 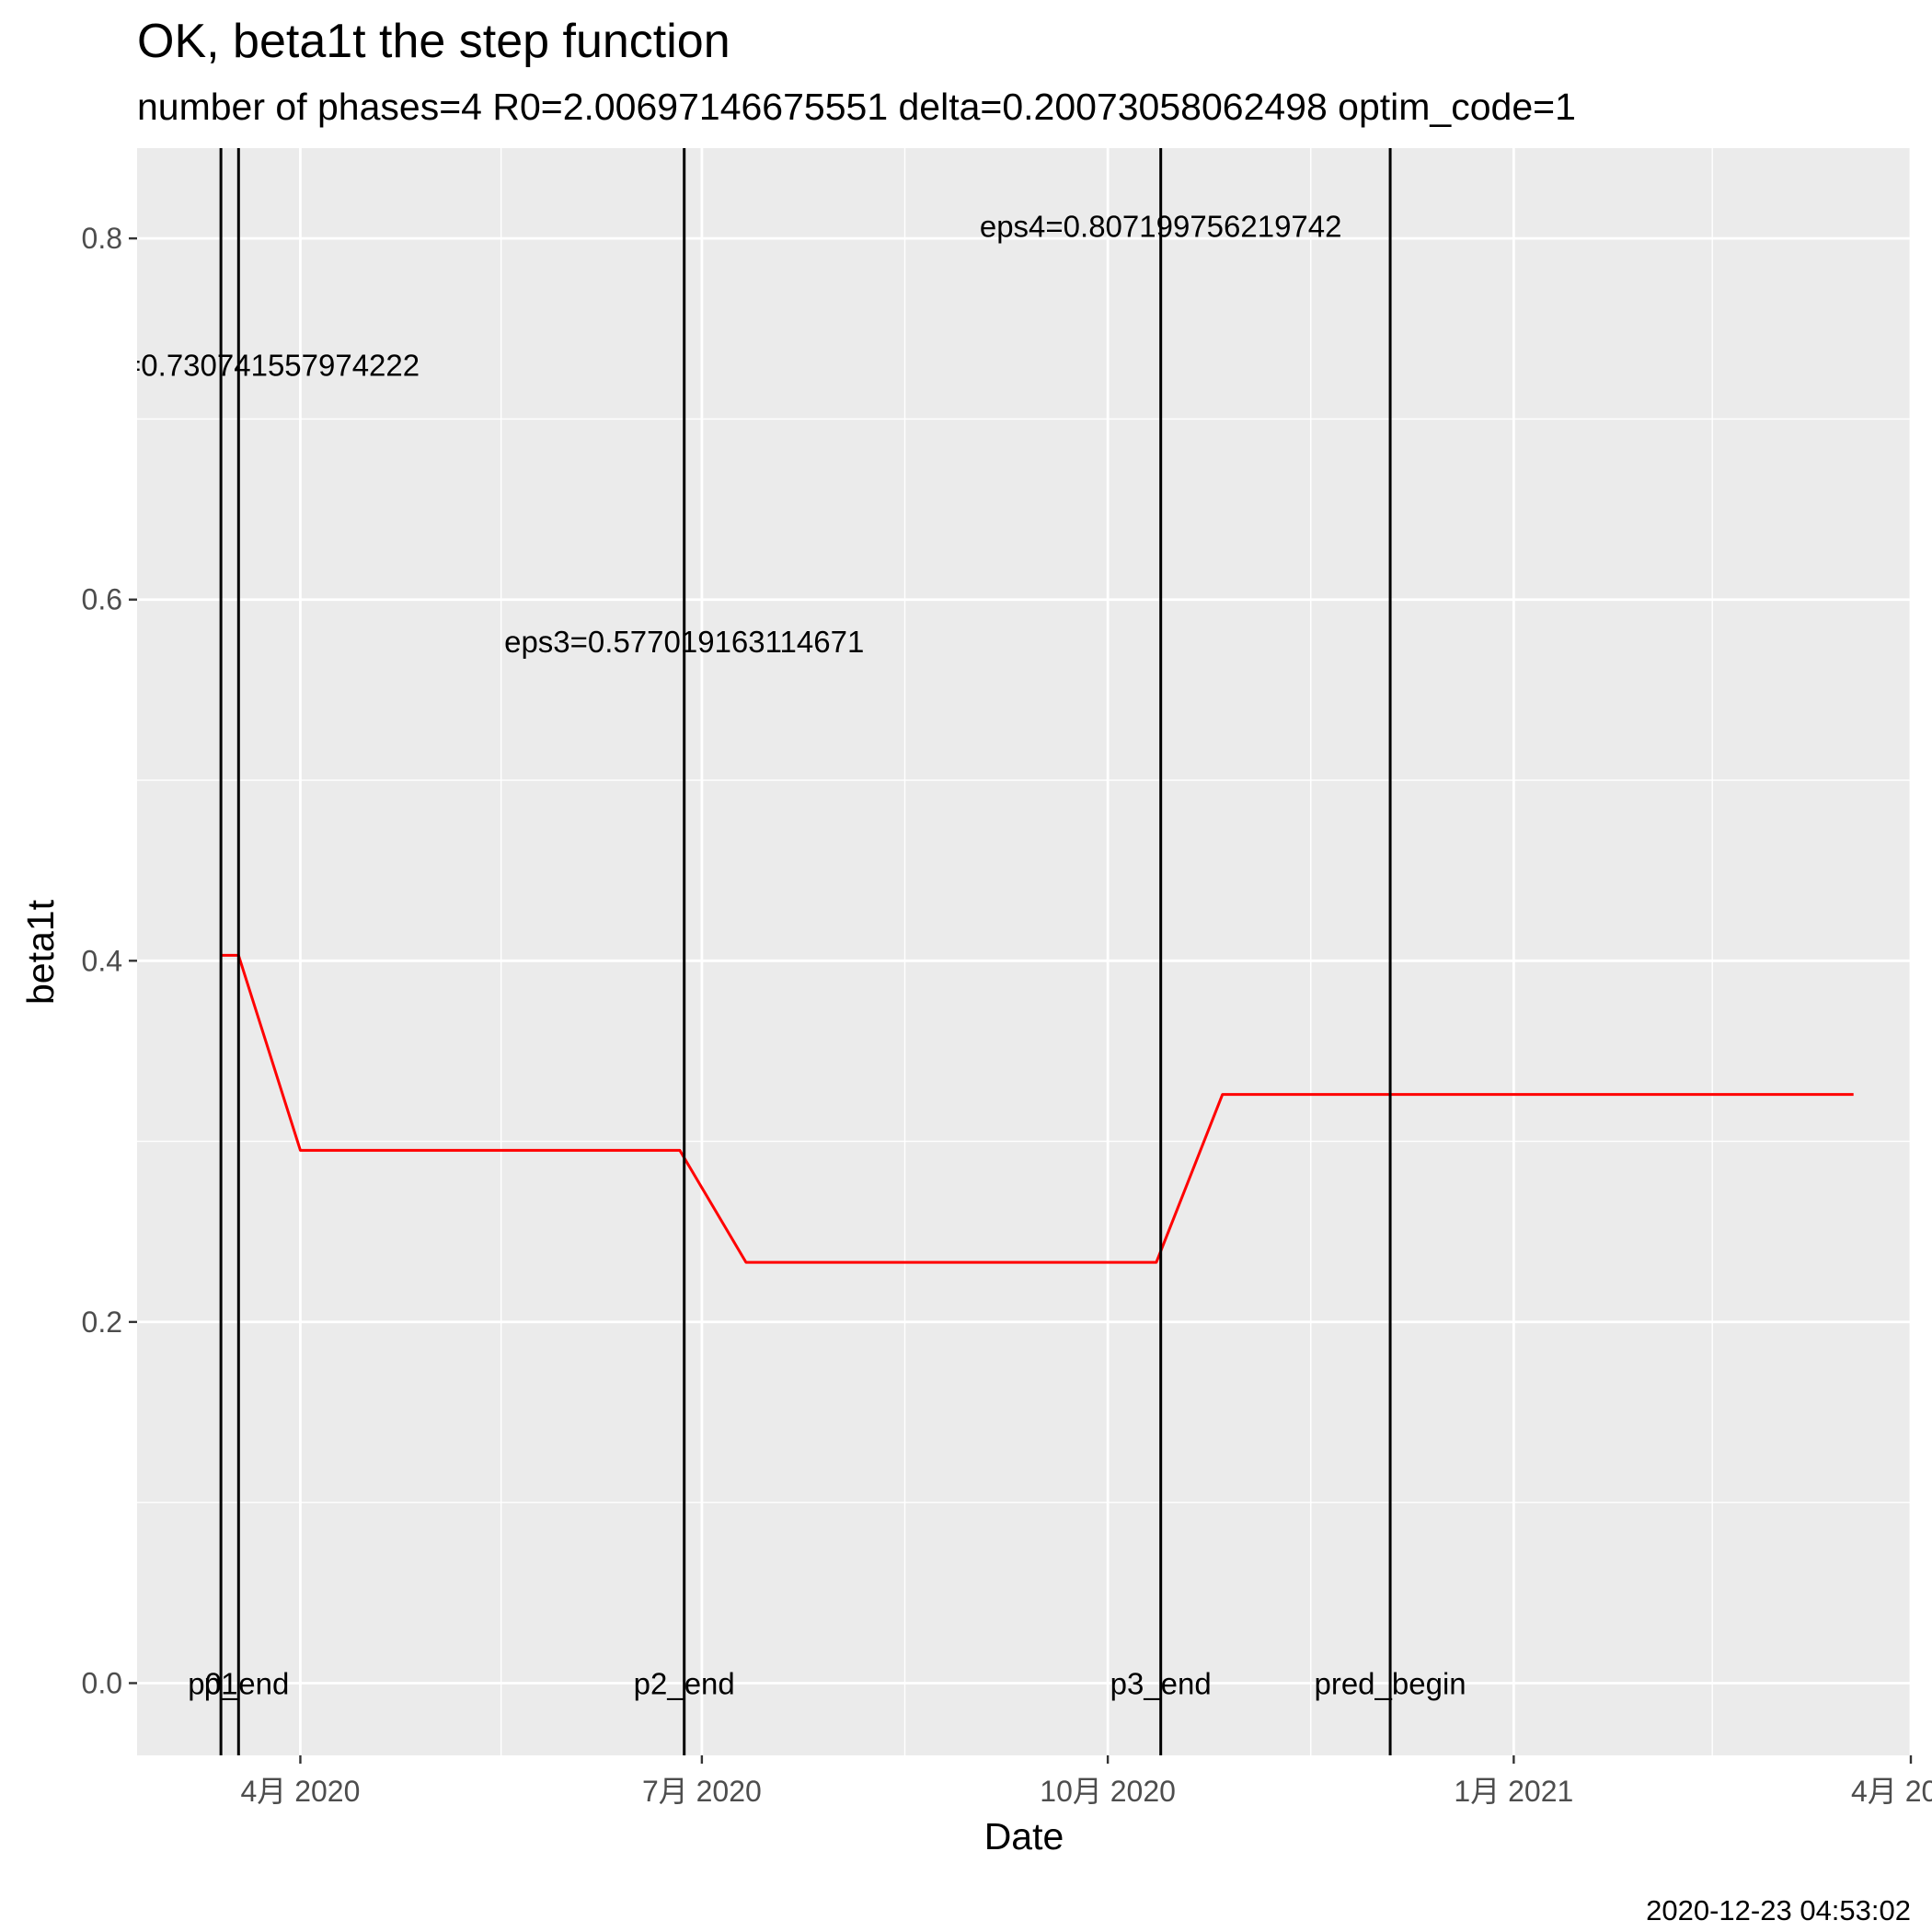 What do you see at coordinates (1390, 1683) in the screenshot?
I see `phase-vline-label: pred_begin` at bounding box center [1390, 1683].